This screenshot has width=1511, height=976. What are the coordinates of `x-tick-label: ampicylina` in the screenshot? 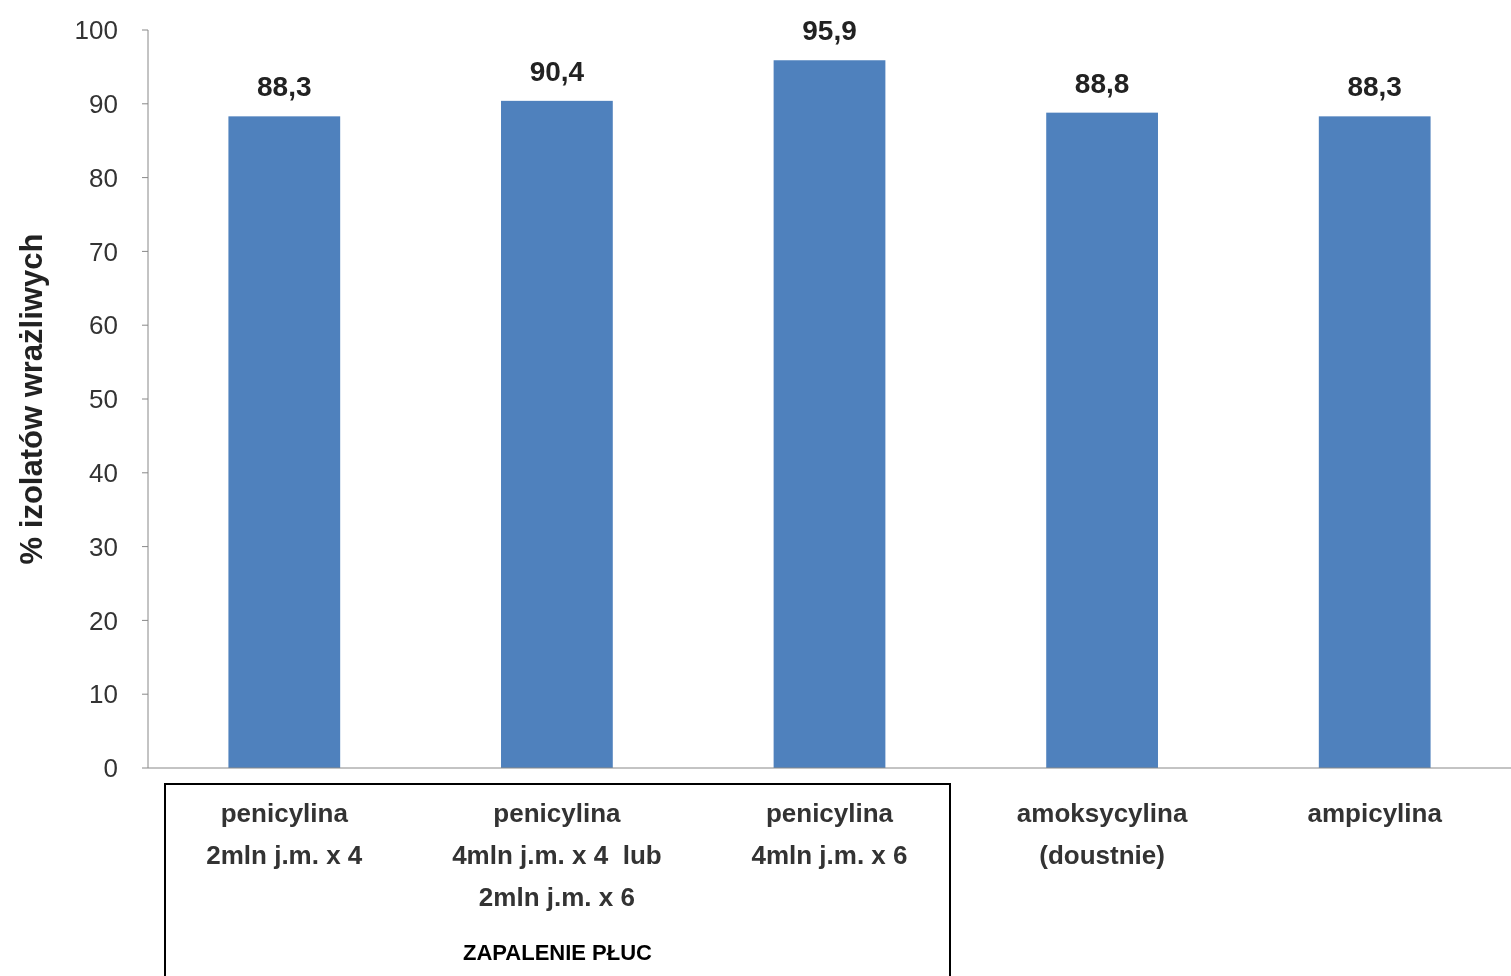 It's located at (1375, 813).